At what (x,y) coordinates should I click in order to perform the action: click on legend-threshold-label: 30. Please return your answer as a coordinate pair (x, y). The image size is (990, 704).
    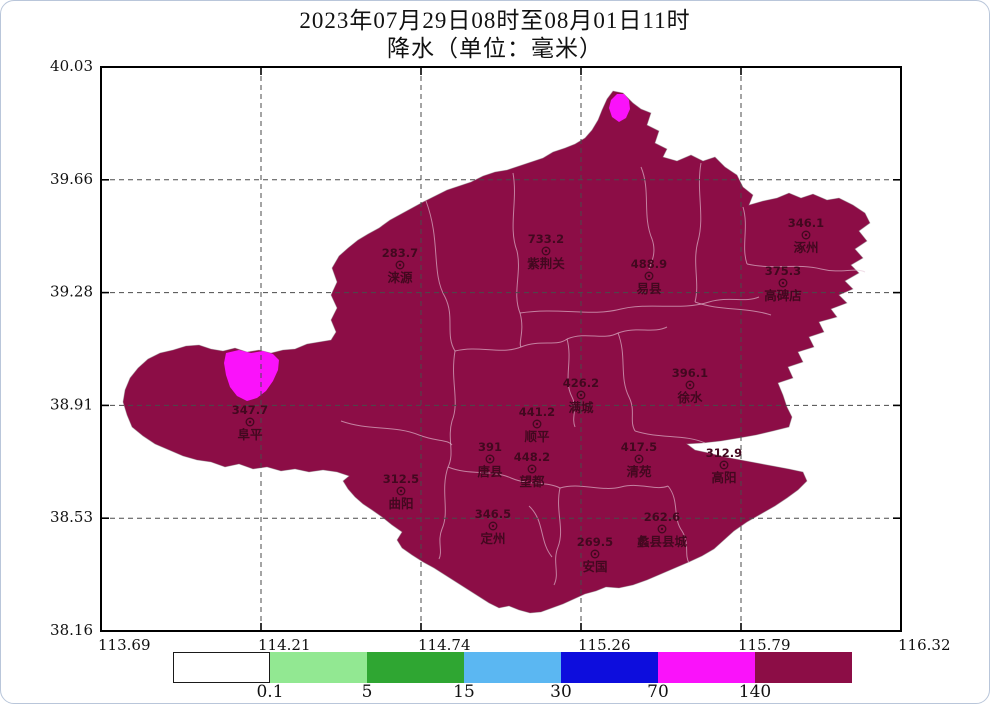
    Looking at the image, I should click on (561, 692).